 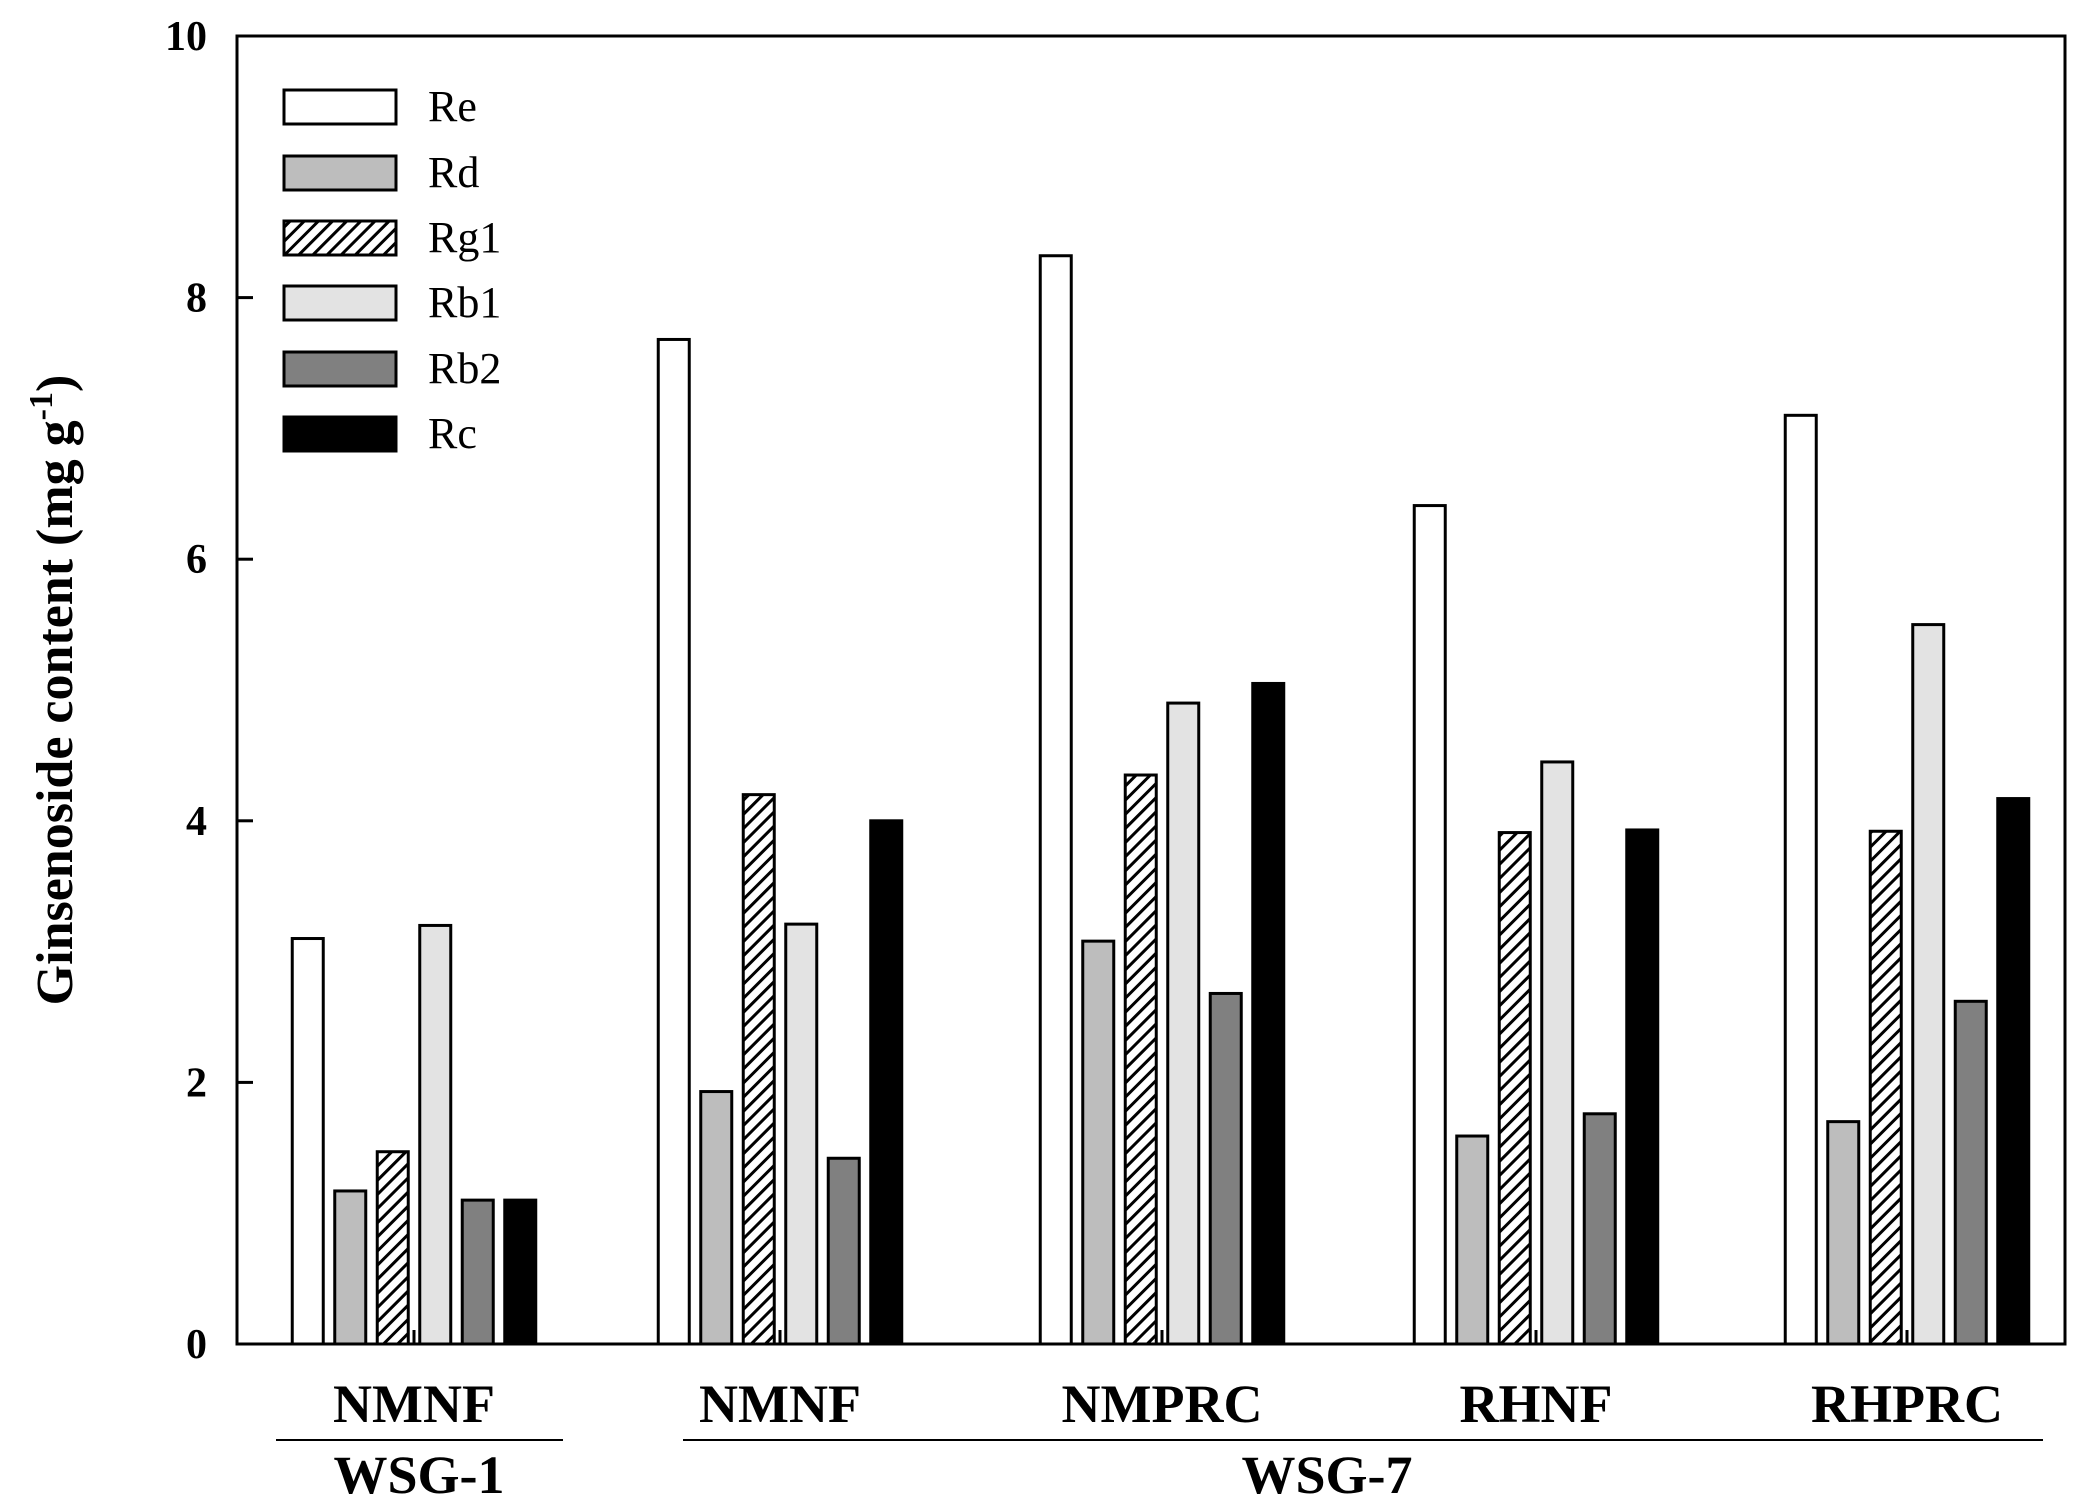 I want to click on y-tick-label: 10, so click(x=186, y=37).